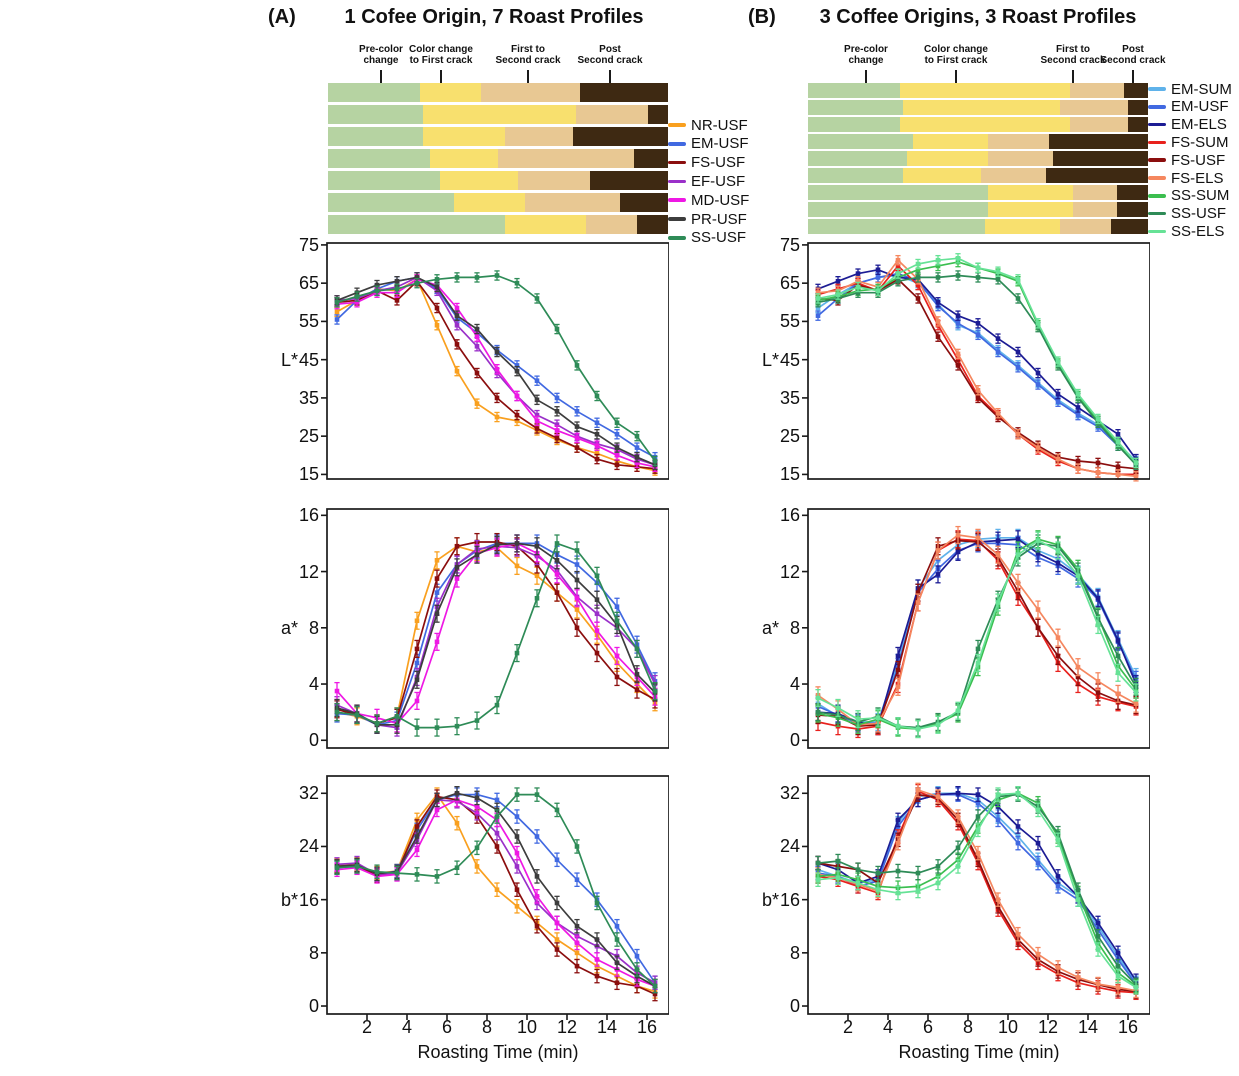  I want to click on x-tick-a-4: 4, so click(406, 1027).